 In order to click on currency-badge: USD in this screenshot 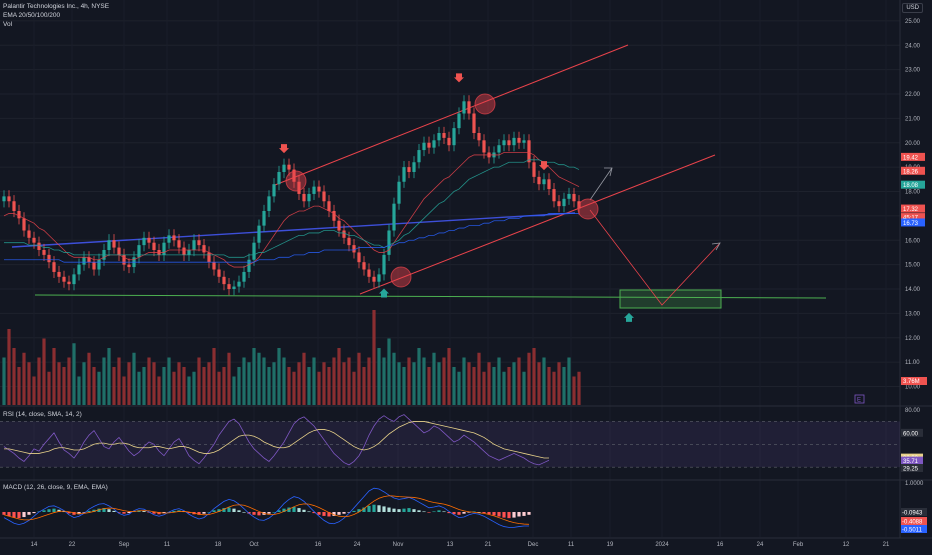, I will do `click(912, 8)`.